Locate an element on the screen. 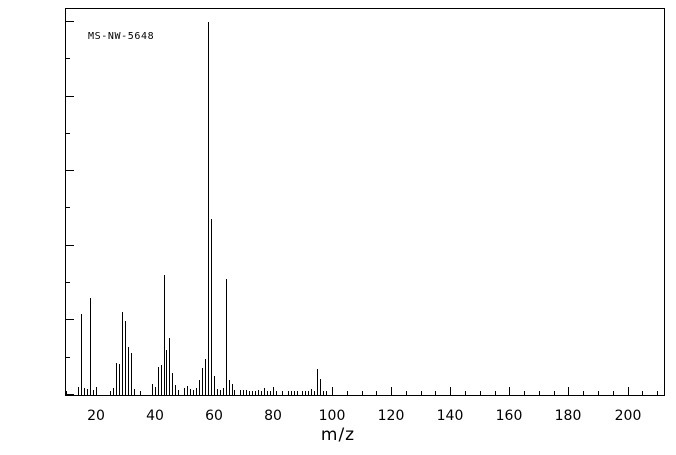  x-axis-tick-label: 20 is located at coordinates (96, 416).